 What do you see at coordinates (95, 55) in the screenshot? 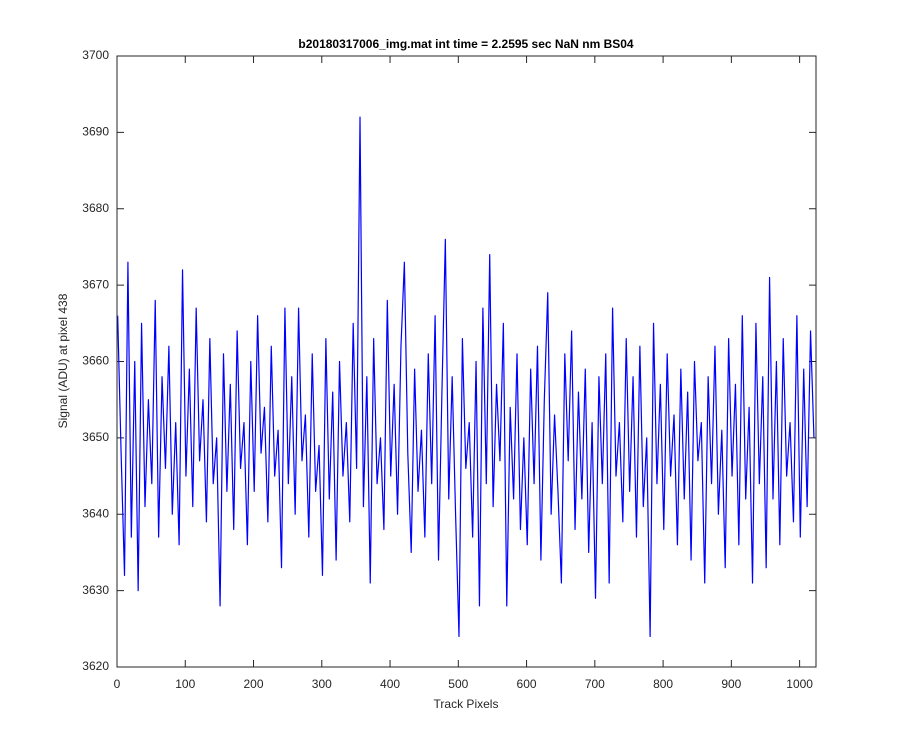
I see `y-tick-label: 3700` at bounding box center [95, 55].